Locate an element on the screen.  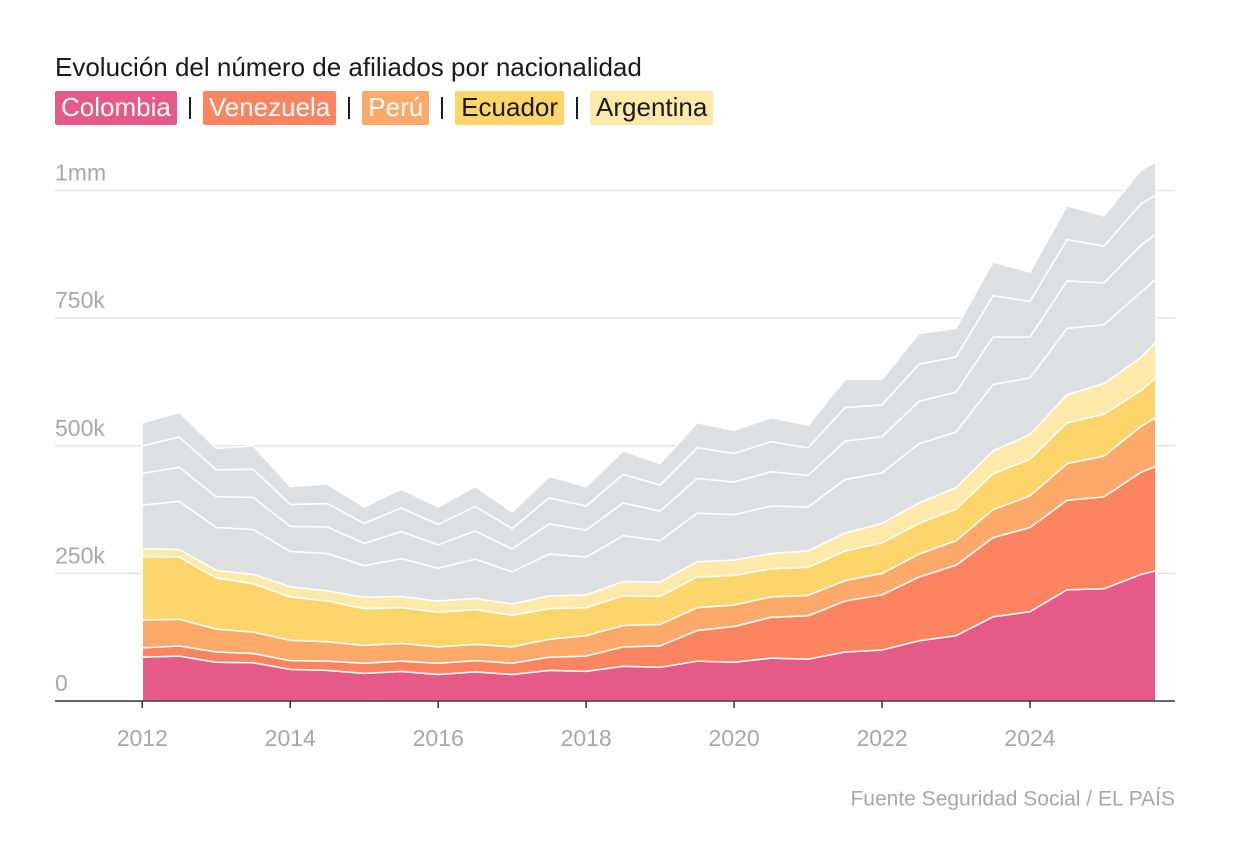
x-tick-label: 2012 is located at coordinates (142, 738).